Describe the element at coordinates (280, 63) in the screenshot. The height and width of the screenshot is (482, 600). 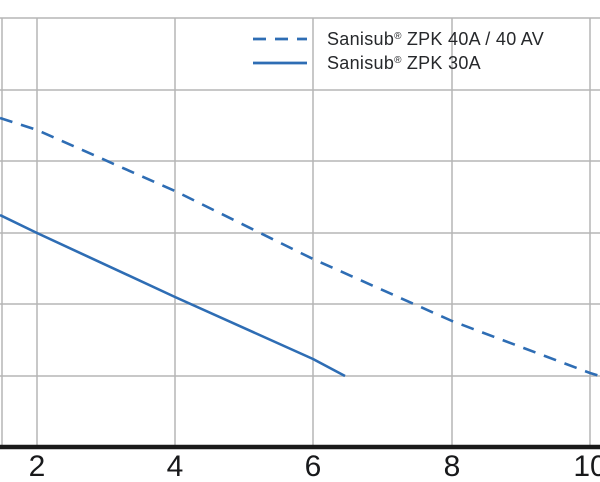
I see `solid-line-sample-icon` at that location.